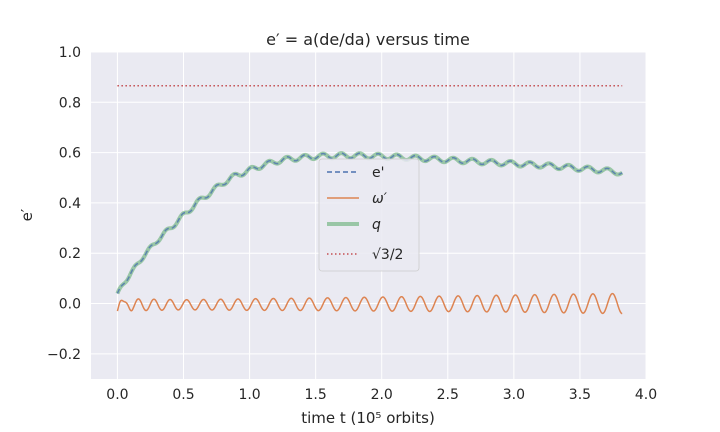 The image size is (720, 432). I want to click on legend-label-sqrt3-over-2: √3/2, so click(387, 255).